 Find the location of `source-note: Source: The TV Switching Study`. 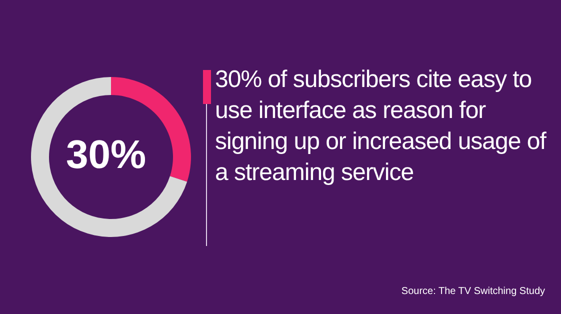

source-note: Source: The TV Switching Study is located at coordinates (473, 291).